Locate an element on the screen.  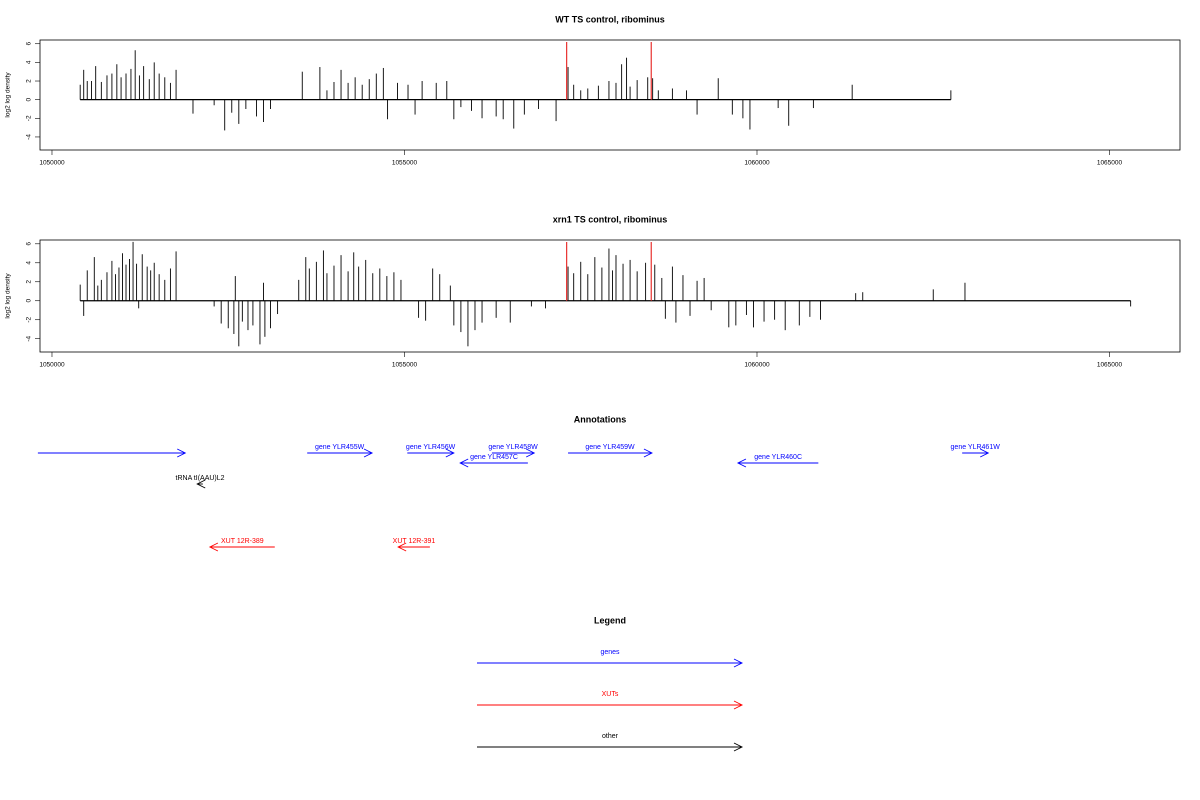
feature-label: gene YLR461W is located at coordinates (976, 447).